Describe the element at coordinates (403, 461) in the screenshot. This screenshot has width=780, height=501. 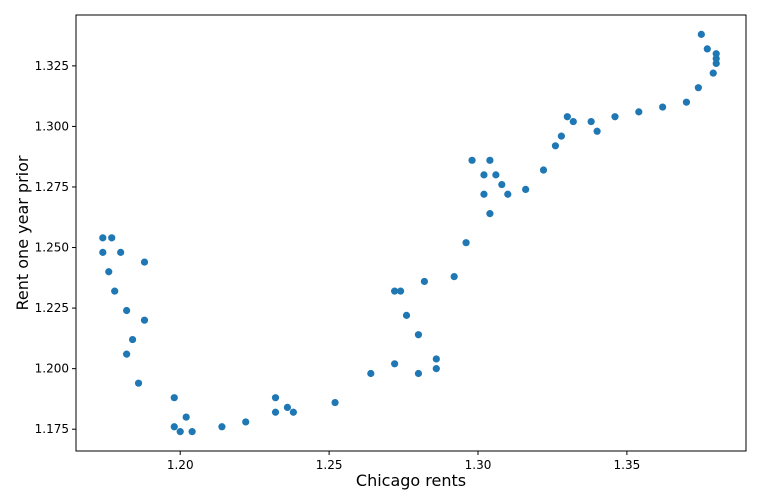
I see `x-axis: 1.20 1.25 1.30 1.35` at that location.